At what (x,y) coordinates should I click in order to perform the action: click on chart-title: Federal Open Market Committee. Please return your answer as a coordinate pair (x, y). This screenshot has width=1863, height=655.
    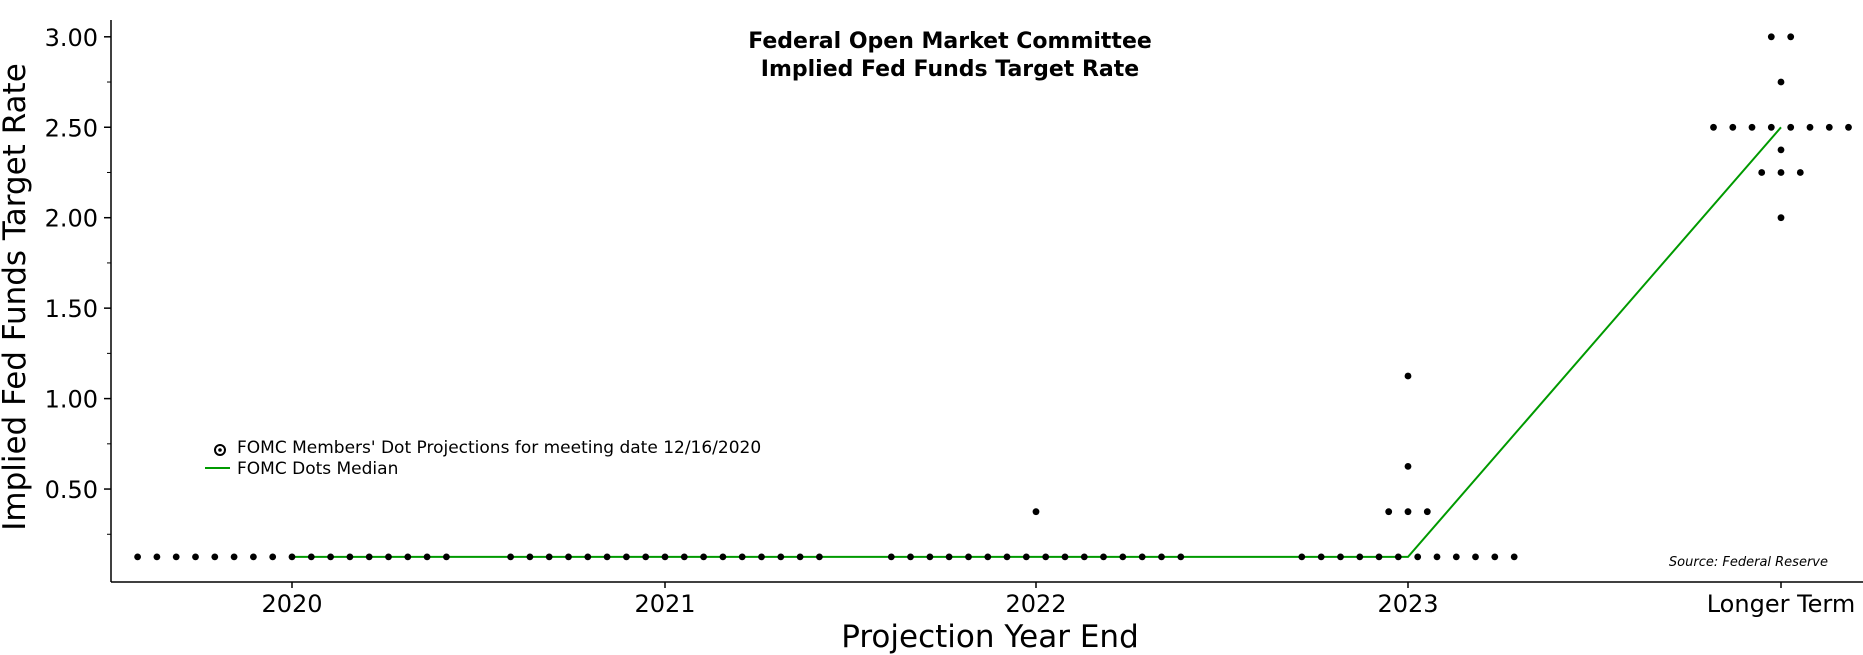
    Looking at the image, I should click on (950, 41).